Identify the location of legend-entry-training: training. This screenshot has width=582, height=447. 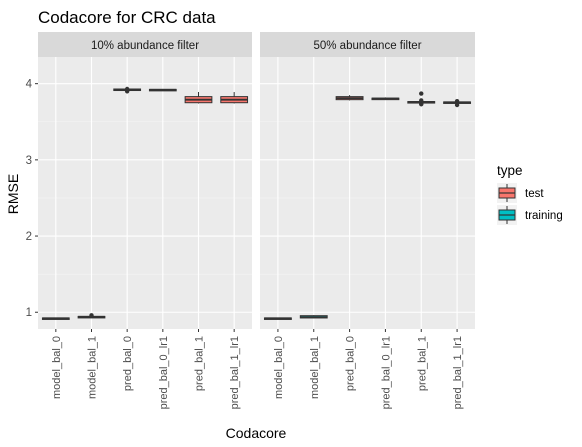
(530, 215).